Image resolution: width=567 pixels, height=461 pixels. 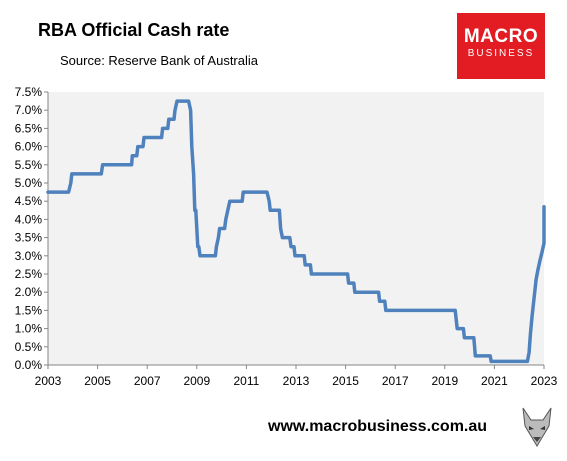 What do you see at coordinates (29, 365) in the screenshot?
I see `y-tick-label: 0.0%` at bounding box center [29, 365].